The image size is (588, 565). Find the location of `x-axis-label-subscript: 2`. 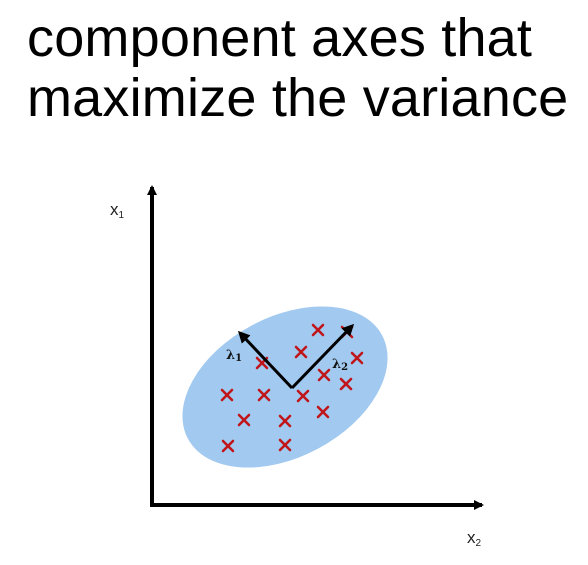

x-axis-label-subscript: 2 is located at coordinates (479, 543).